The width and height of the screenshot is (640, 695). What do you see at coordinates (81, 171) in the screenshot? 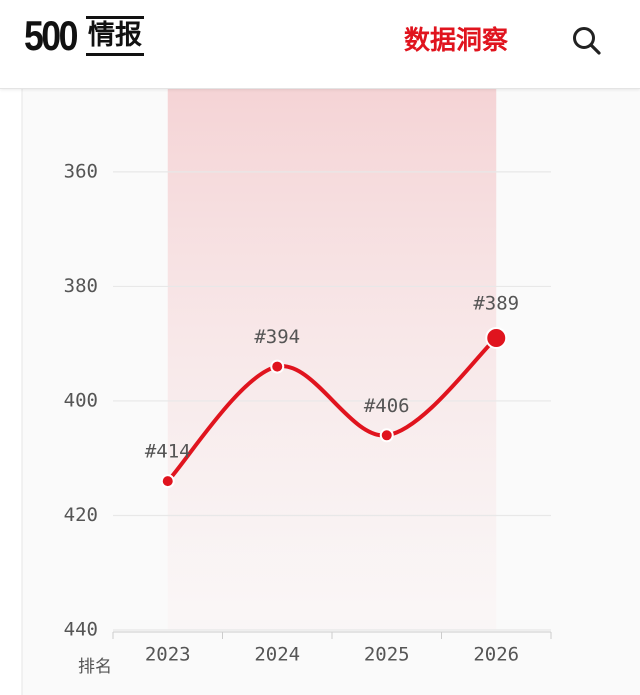
I see `y-tick-label: 360` at bounding box center [81, 171].